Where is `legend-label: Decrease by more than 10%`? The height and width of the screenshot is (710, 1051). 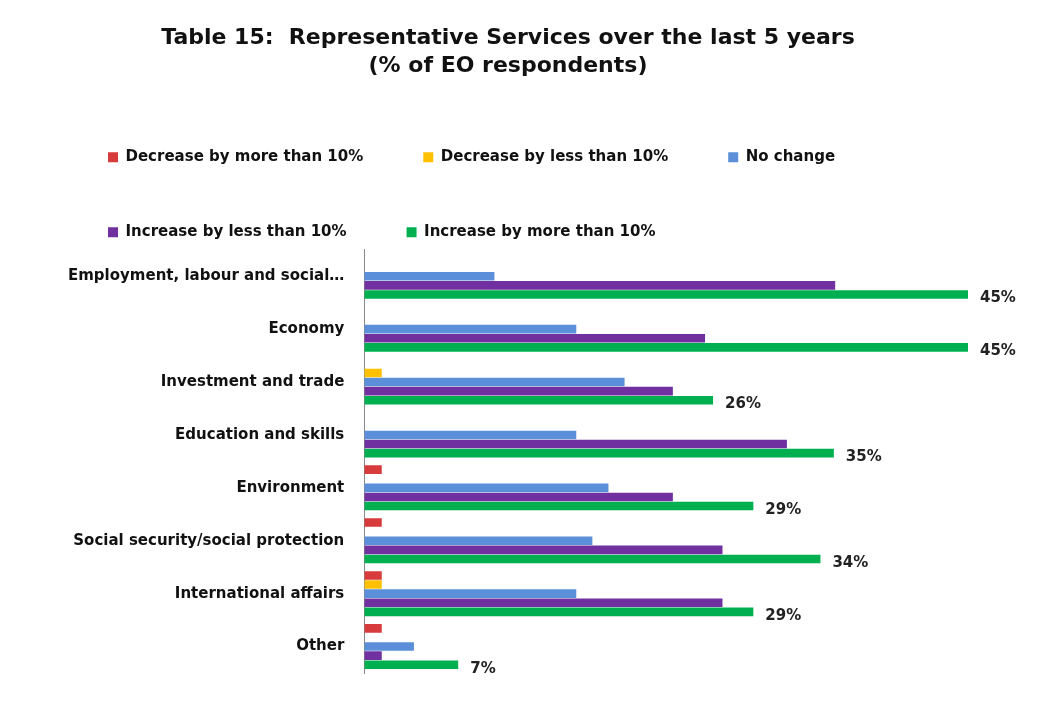 legend-label: Decrease by more than 10% is located at coordinates (244, 156).